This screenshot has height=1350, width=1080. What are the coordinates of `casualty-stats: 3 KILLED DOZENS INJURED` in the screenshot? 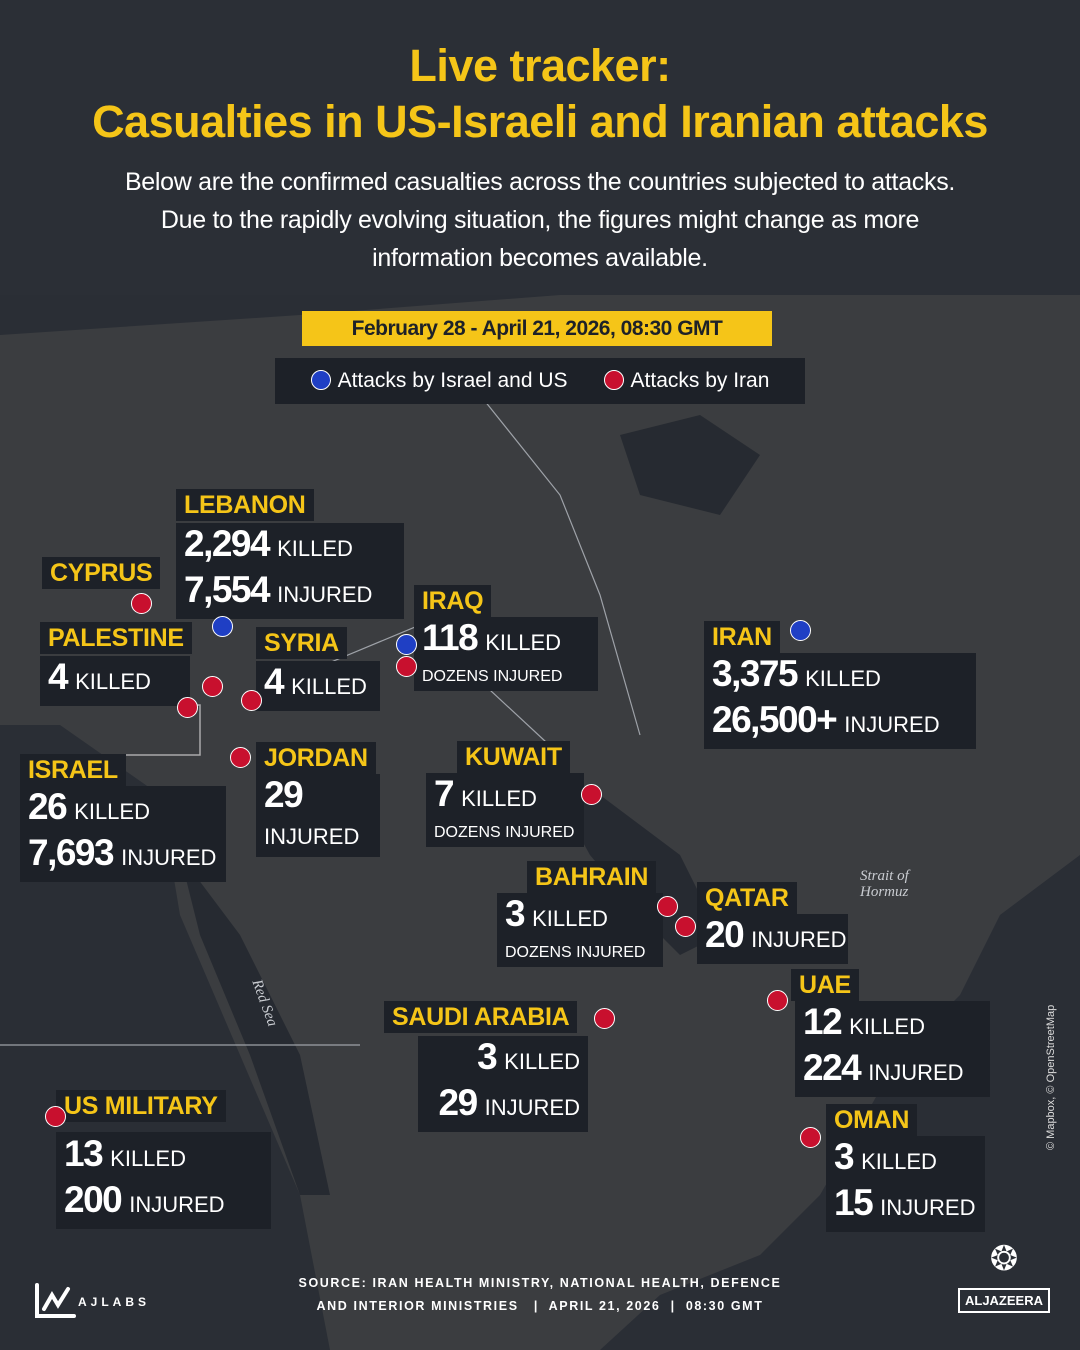 It's located at (580, 930).